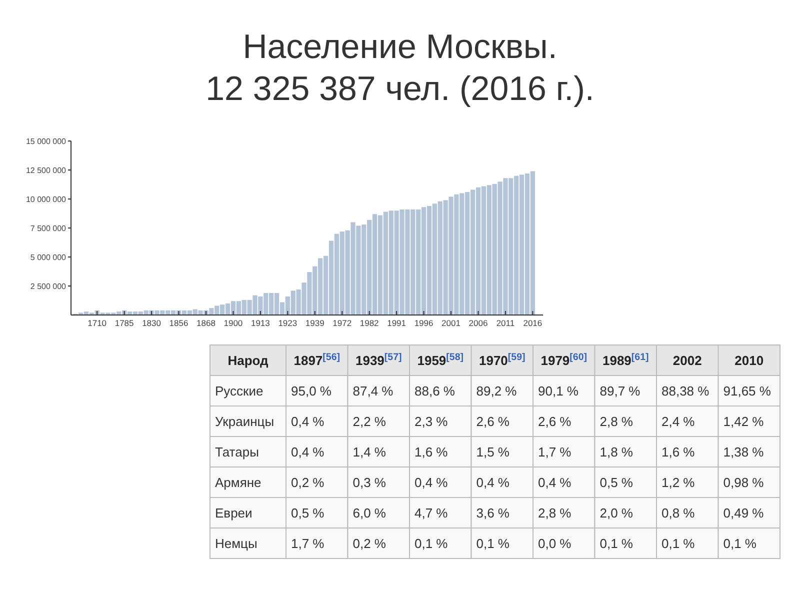 This screenshot has height=599, width=800. Describe the element at coordinates (687, 360) in the screenshot. I see `x-tick-label: 2002` at that location.